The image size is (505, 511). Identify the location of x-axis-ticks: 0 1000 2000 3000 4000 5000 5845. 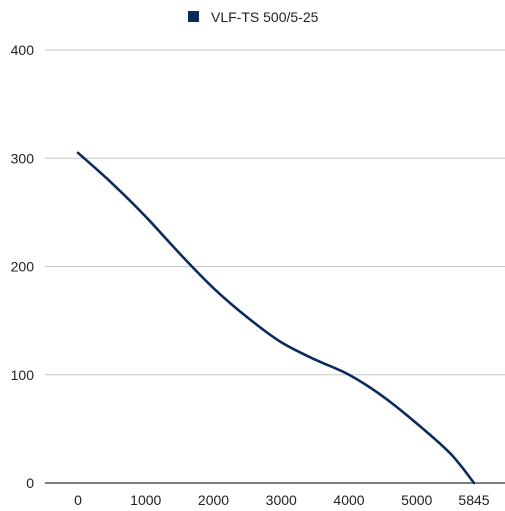
(282, 500).